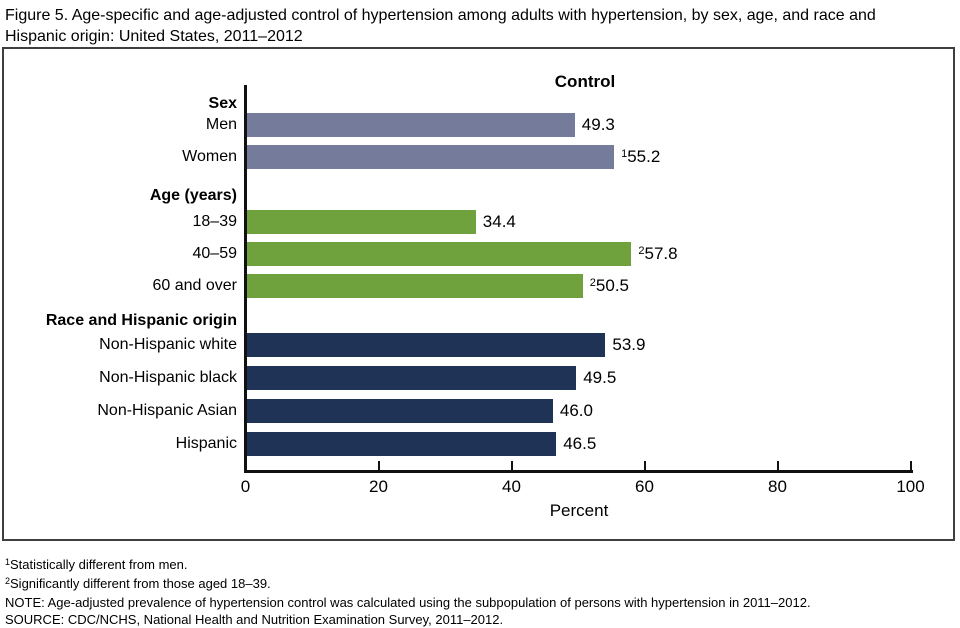 This screenshot has height=628, width=960. Describe the element at coordinates (194, 285) in the screenshot. I see `category-label: 60 and over` at that location.